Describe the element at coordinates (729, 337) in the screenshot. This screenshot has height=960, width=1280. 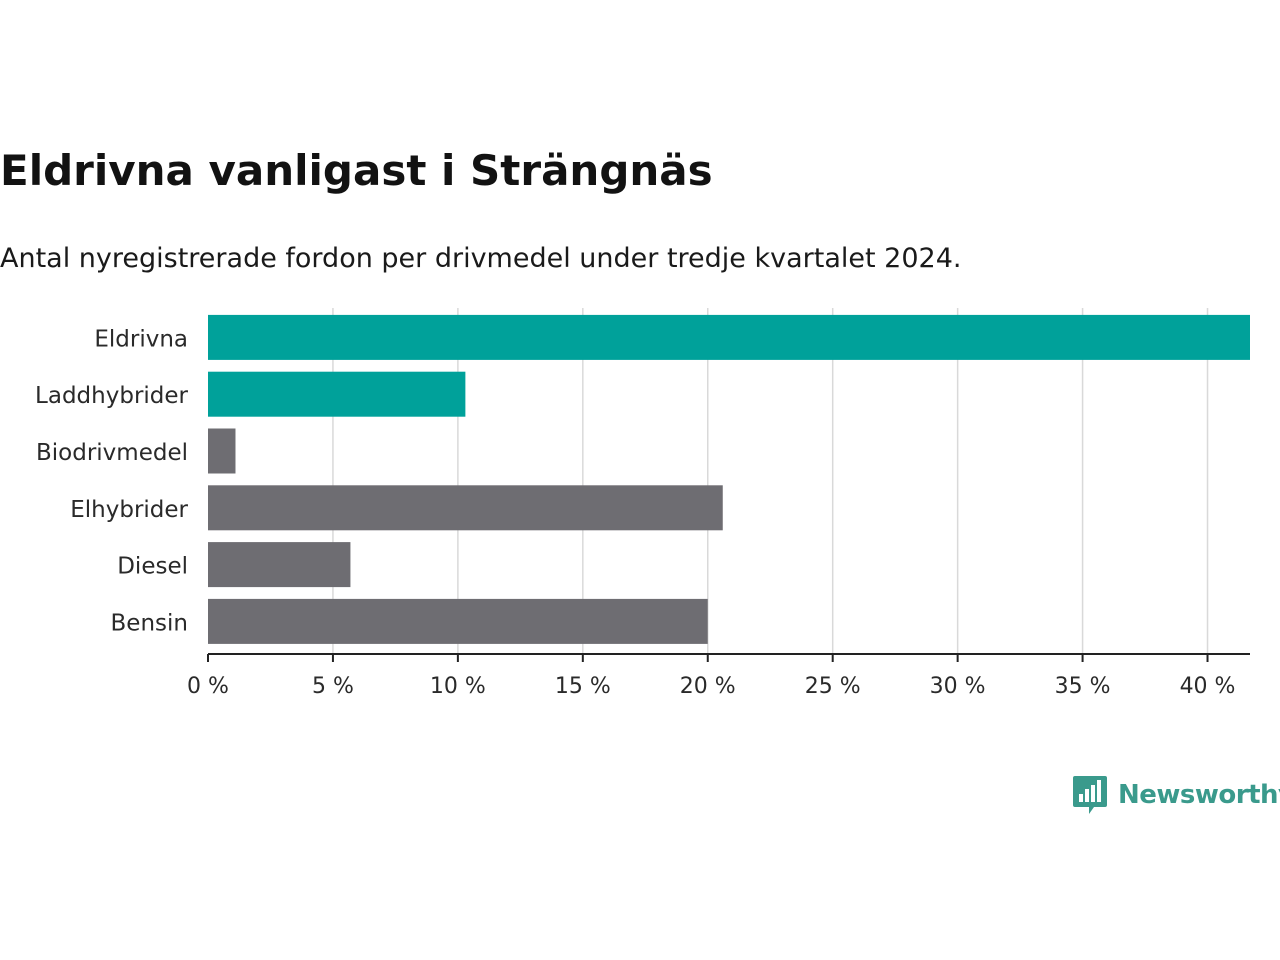
I see `bar-eldrivna` at that location.